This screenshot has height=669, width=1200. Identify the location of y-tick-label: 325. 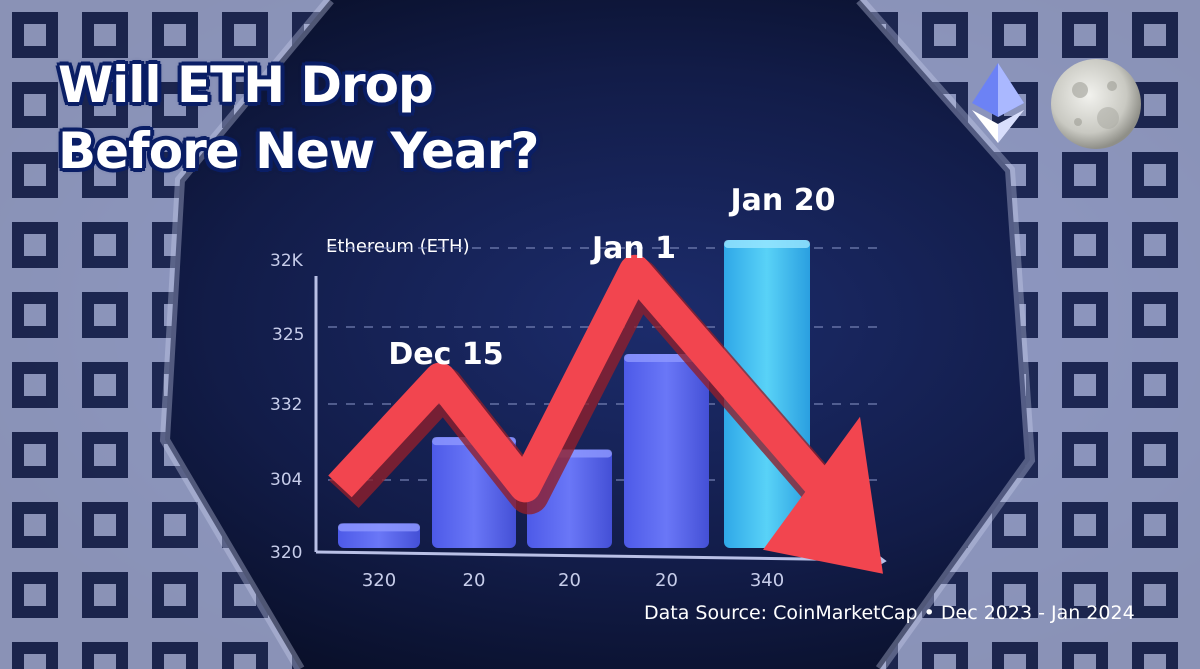
(288, 335).